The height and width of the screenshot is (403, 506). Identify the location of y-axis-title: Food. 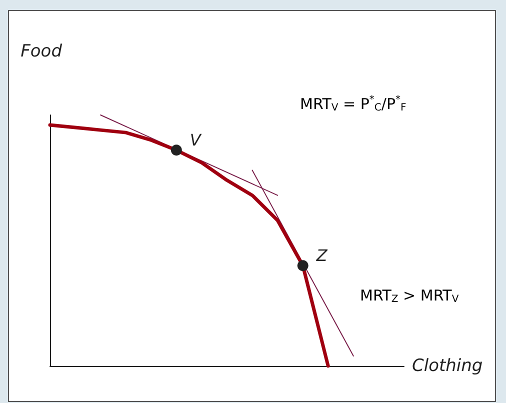
(41, 52).